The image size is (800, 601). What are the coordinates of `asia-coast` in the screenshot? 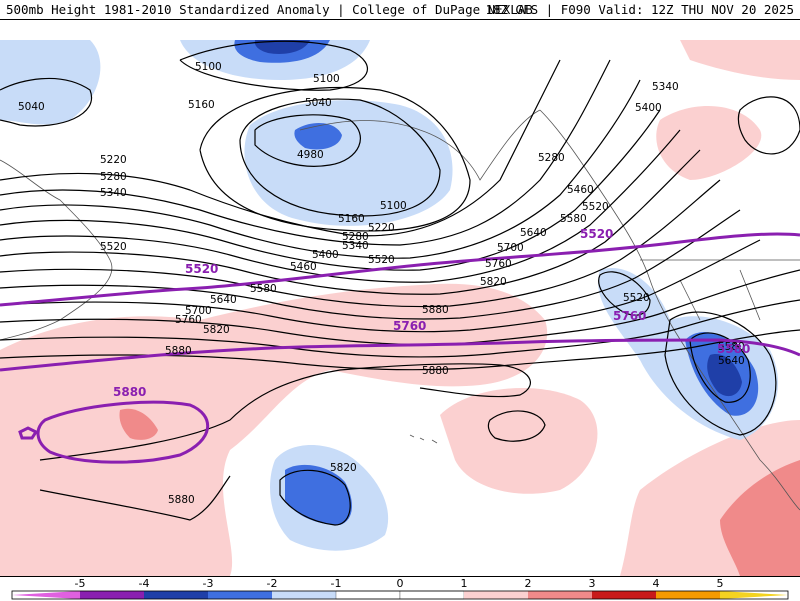 It's located at (56, 250).